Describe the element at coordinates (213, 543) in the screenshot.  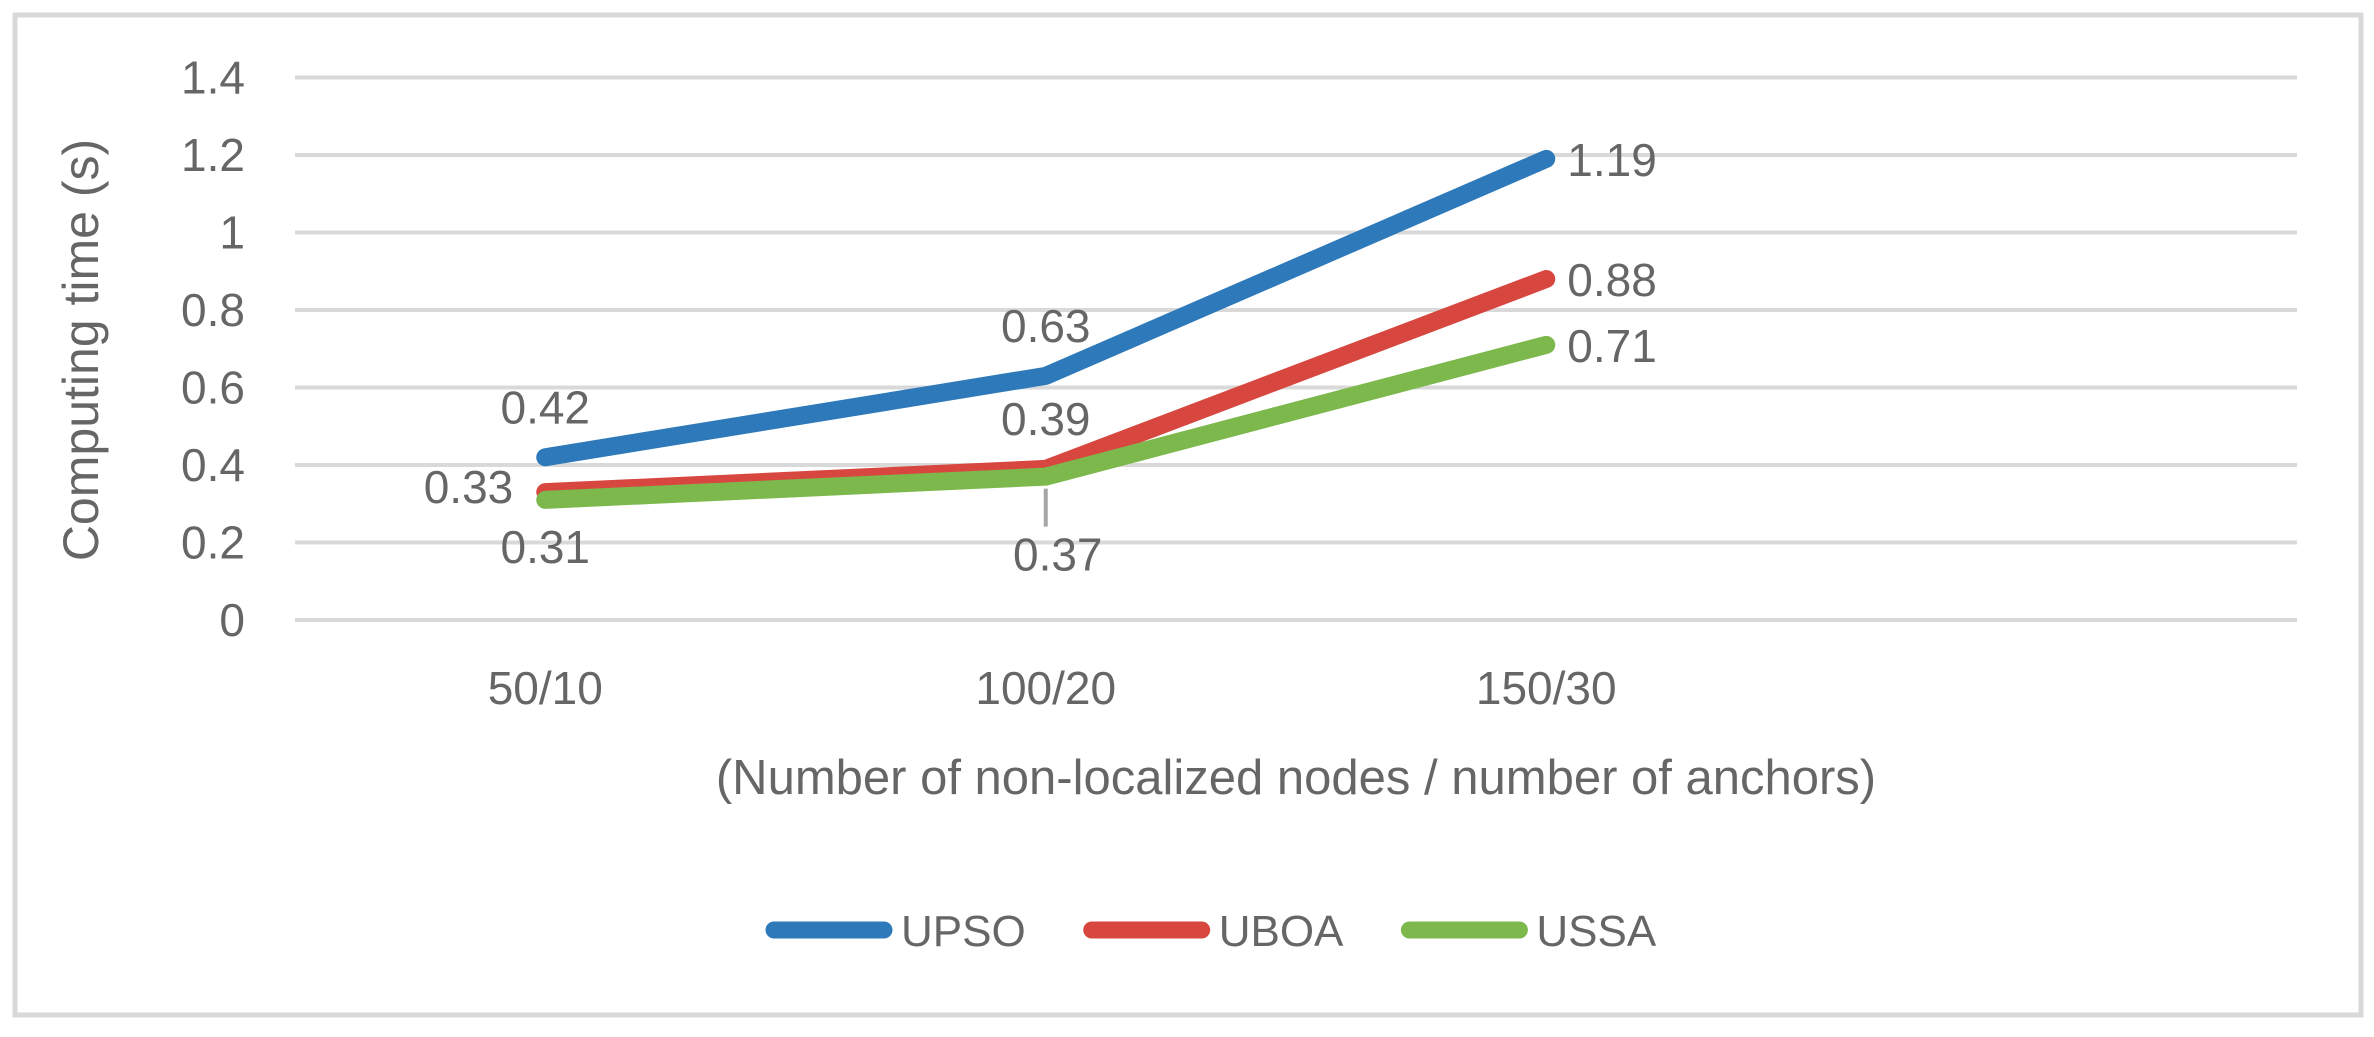
I see `y-tick-label: 0.2` at that location.